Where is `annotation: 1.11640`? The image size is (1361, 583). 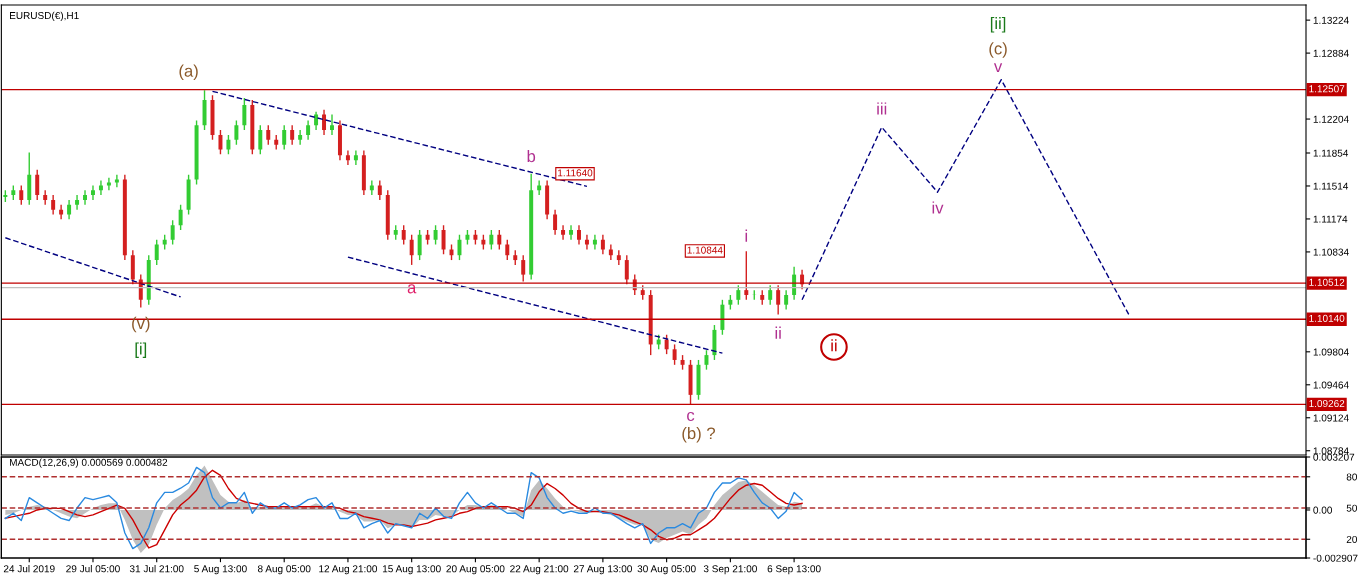
annotation: 1.11640 is located at coordinates (575, 173).